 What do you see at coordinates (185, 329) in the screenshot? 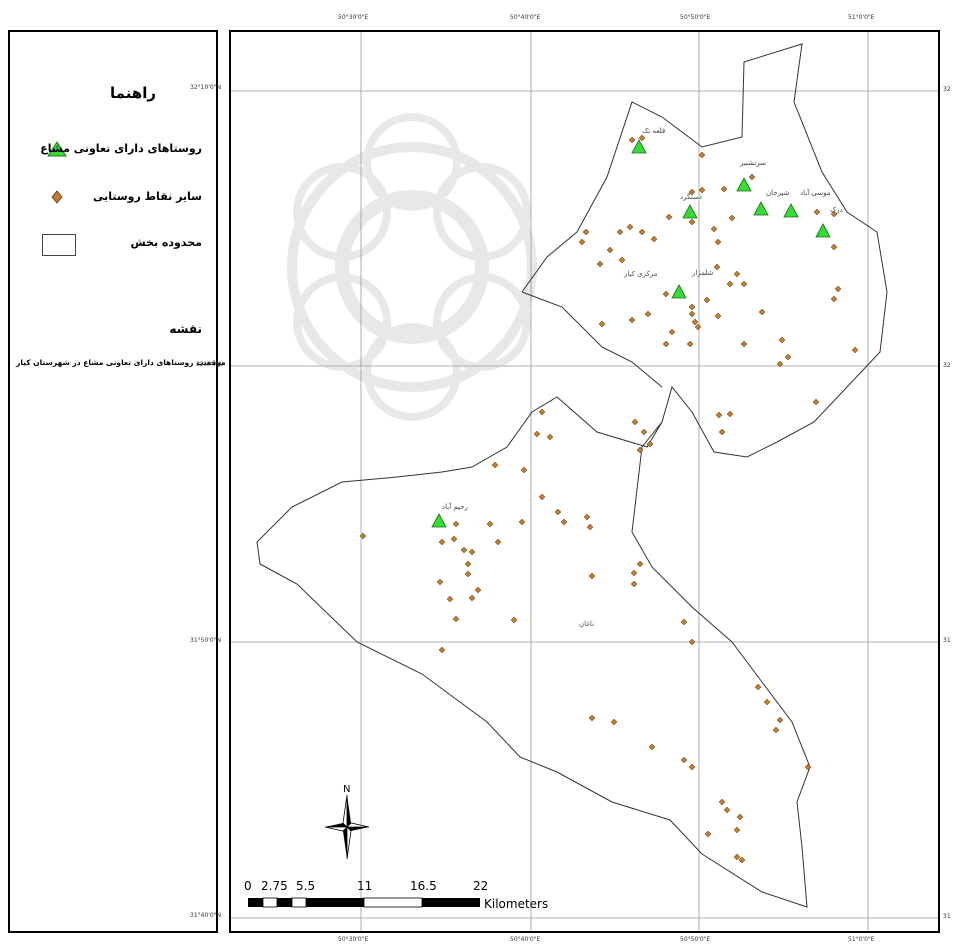
I see `legend-map-label: نقشه` at bounding box center [185, 329].